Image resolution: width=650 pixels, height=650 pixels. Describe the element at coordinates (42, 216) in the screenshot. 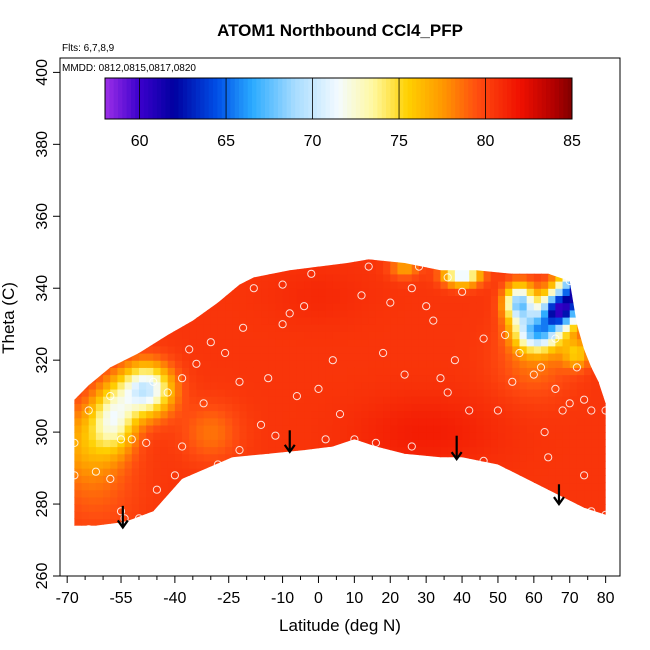

I see `y-tick-label: 360` at that location.